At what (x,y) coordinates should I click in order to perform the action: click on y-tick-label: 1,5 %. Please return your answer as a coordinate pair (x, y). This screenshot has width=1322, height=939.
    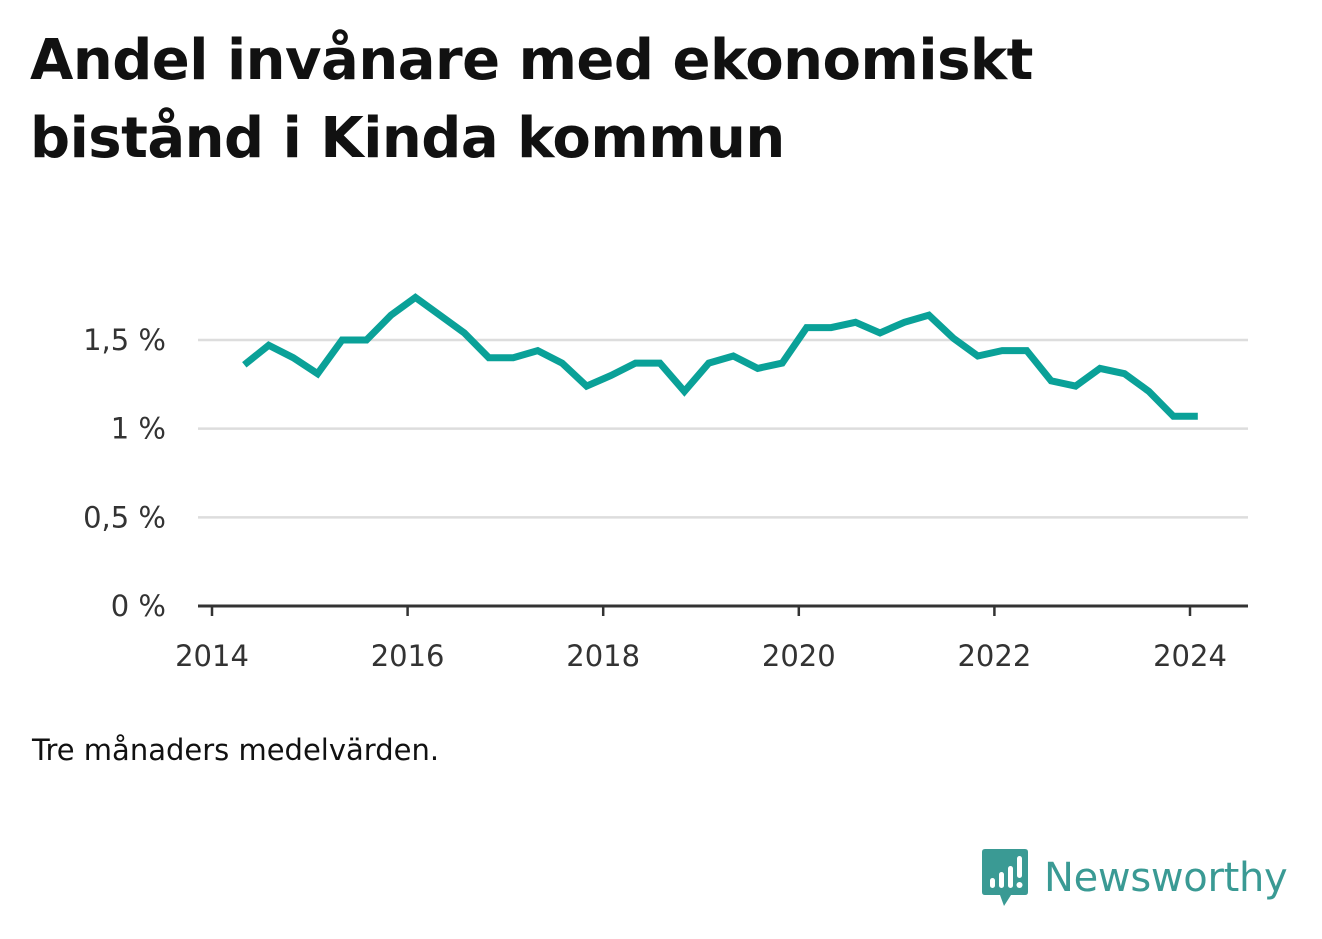
    Looking at the image, I should click on (124, 340).